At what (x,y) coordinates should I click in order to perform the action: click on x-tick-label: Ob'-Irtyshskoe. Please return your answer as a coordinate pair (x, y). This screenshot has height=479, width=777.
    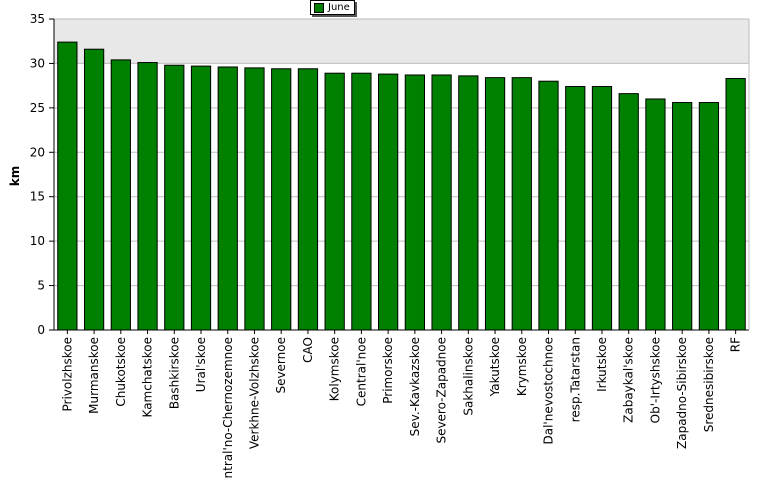
    Looking at the image, I should click on (655, 380).